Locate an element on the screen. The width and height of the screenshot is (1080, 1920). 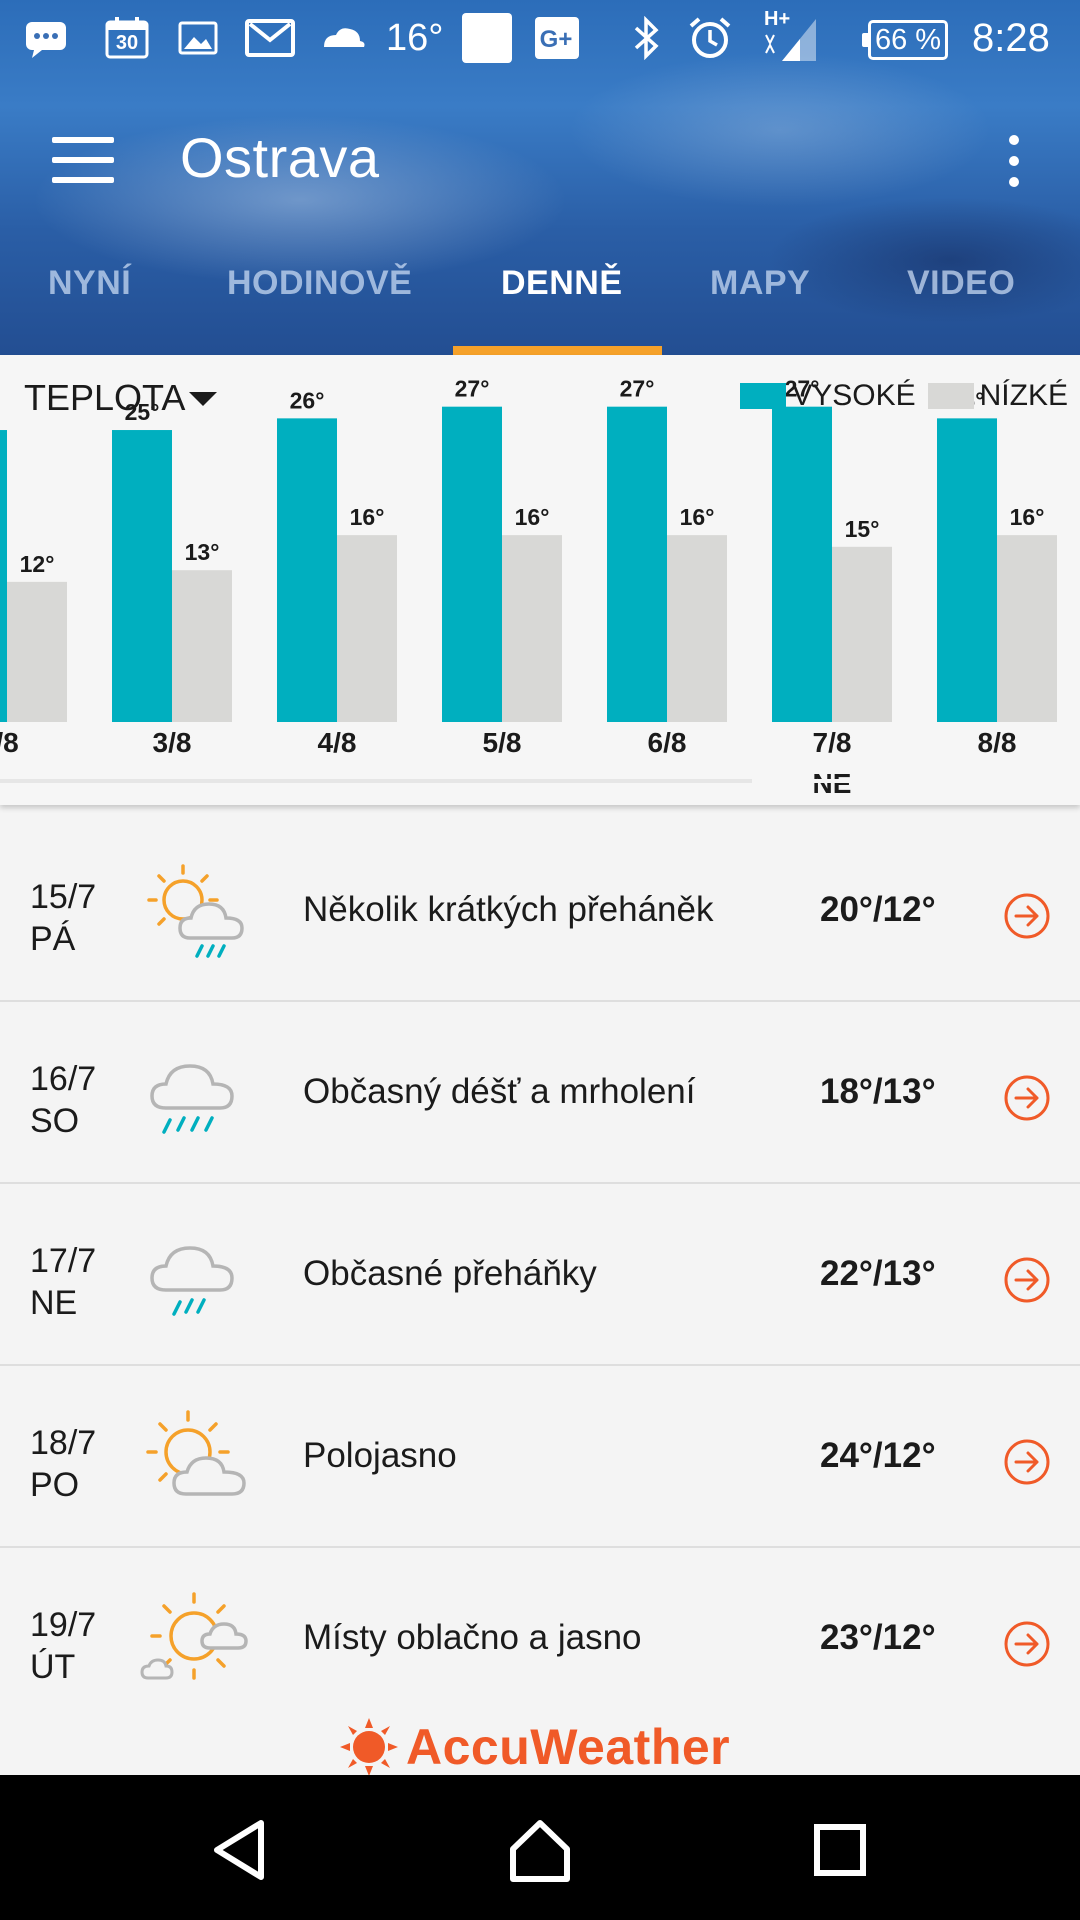
chart-scroll-indicator is located at coordinates (540, 781).